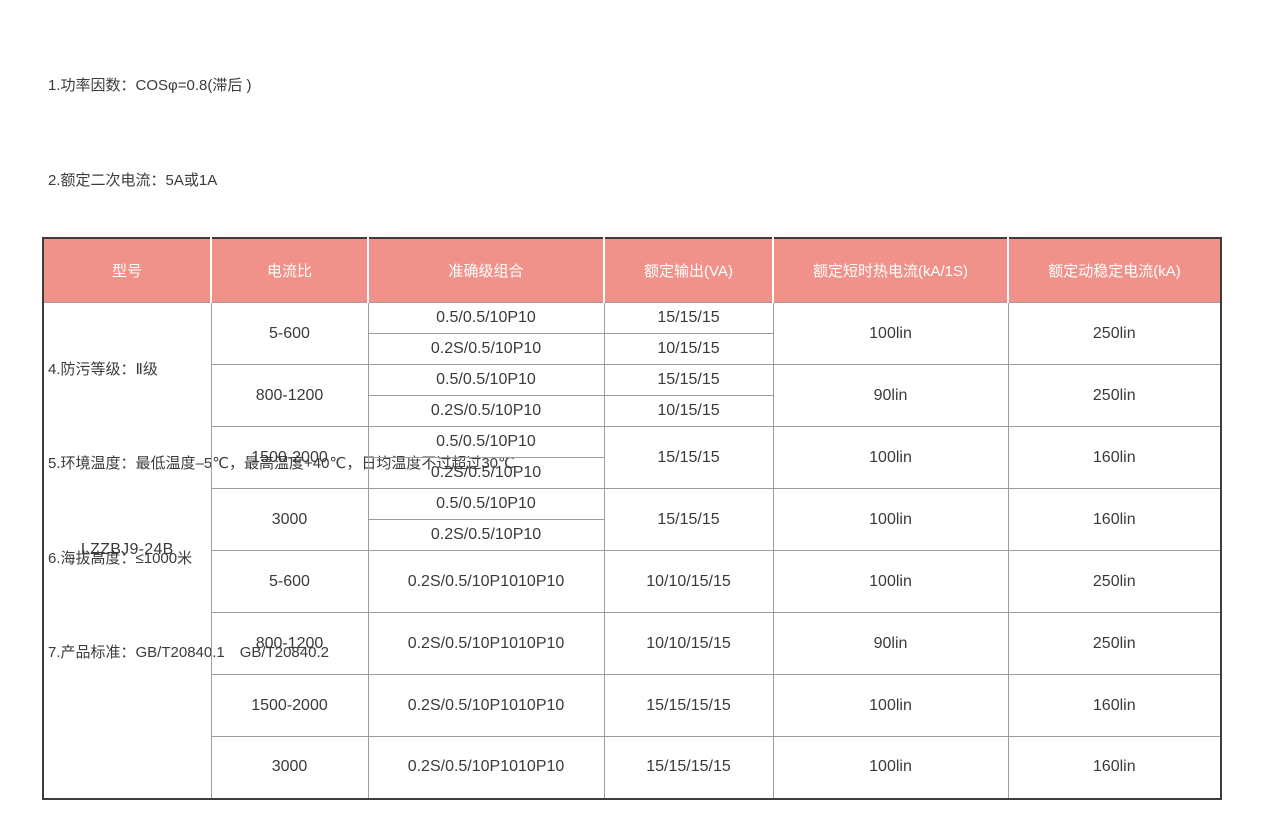 The height and width of the screenshot is (820, 1273). What do you see at coordinates (688, 270) in the screenshot?
I see `column-header-rated-output: 额定输出(VA)` at bounding box center [688, 270].